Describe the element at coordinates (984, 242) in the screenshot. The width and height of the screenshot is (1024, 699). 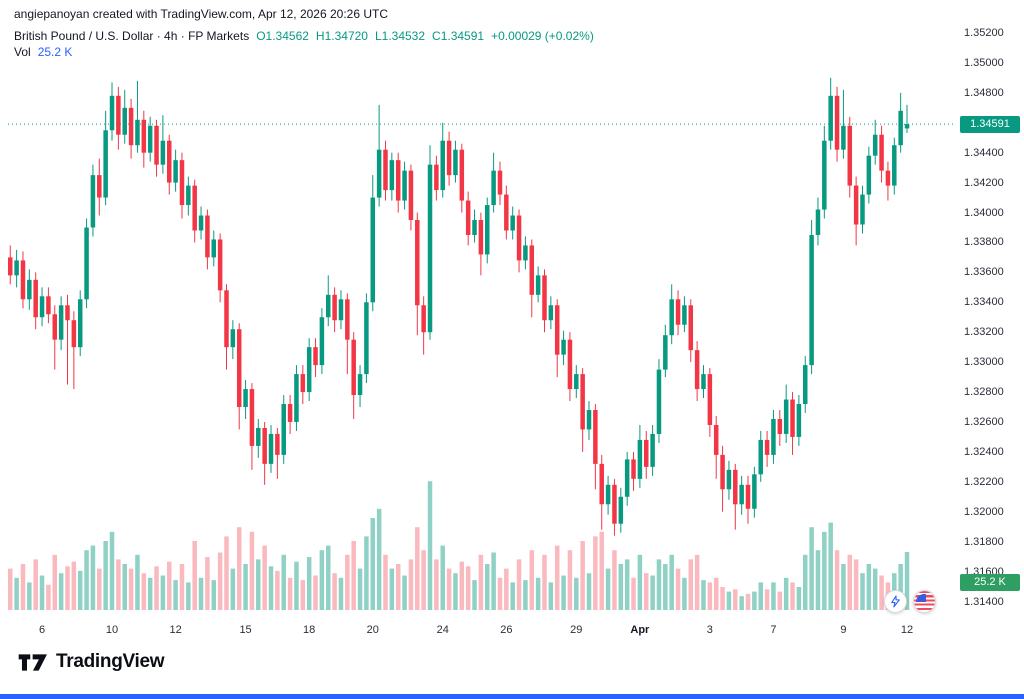
I see `price-tick-label: 1.33800` at that location.